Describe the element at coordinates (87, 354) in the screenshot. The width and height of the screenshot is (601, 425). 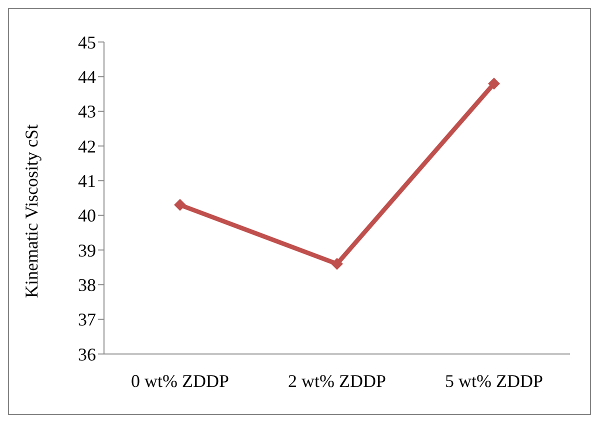
I see `y-tick-label: 36` at that location.